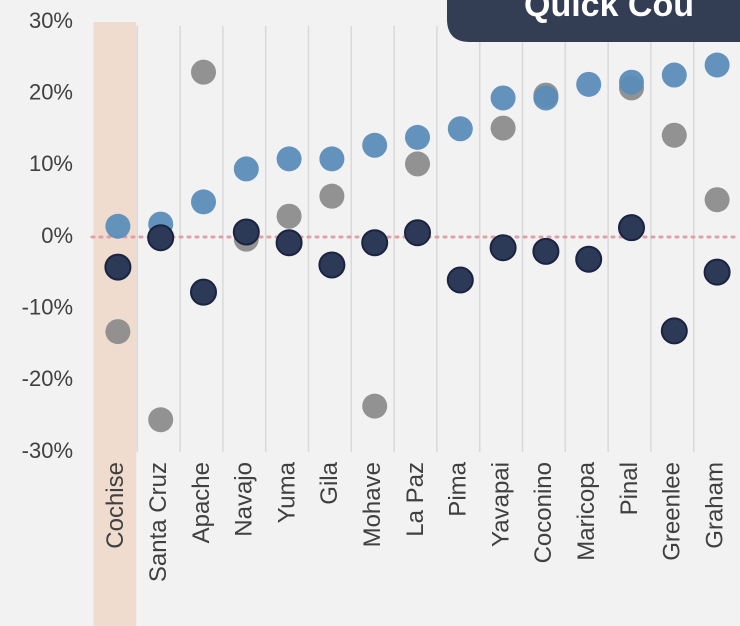 This screenshot has height=626, width=740. What do you see at coordinates (47, 378) in the screenshot?
I see `y-tick-label: -20%` at bounding box center [47, 378].